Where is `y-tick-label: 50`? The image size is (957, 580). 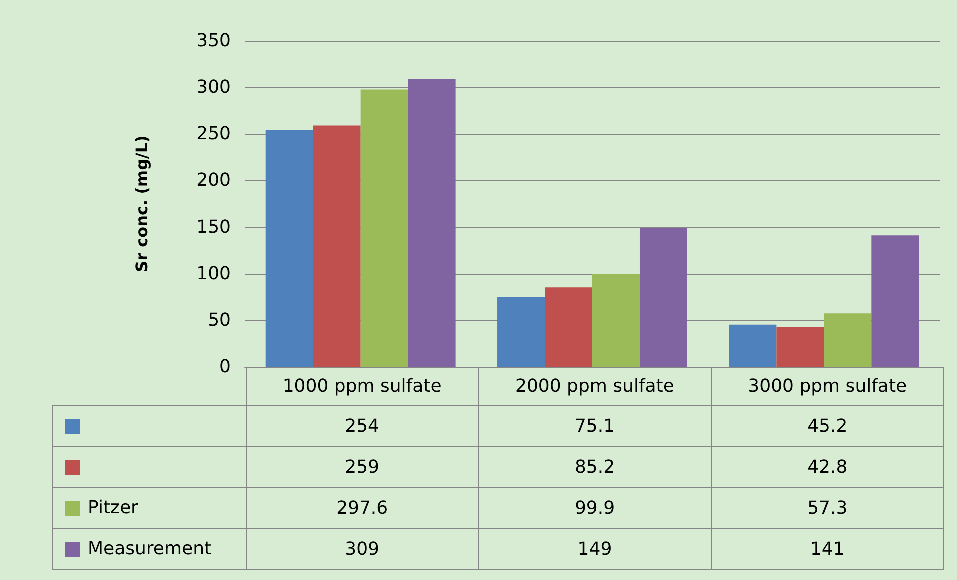
y-tick-label: 50 is located at coordinates (219, 320).